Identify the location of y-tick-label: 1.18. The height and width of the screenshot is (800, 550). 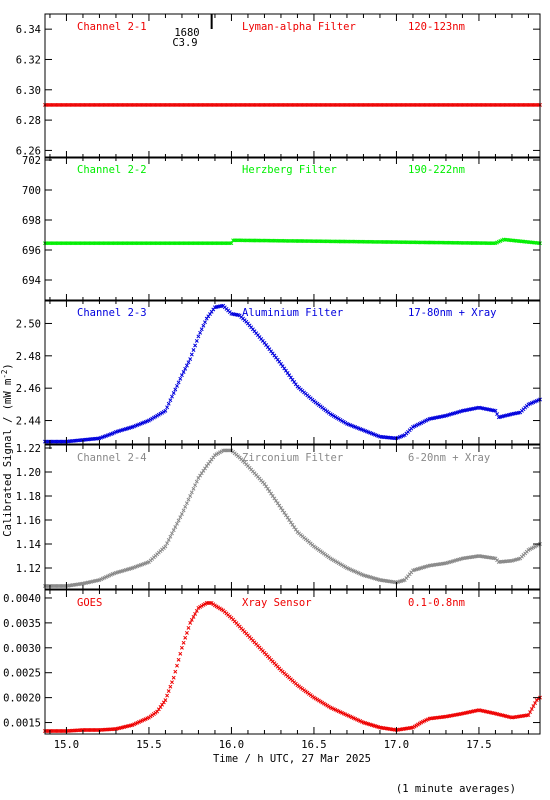
(28, 497).